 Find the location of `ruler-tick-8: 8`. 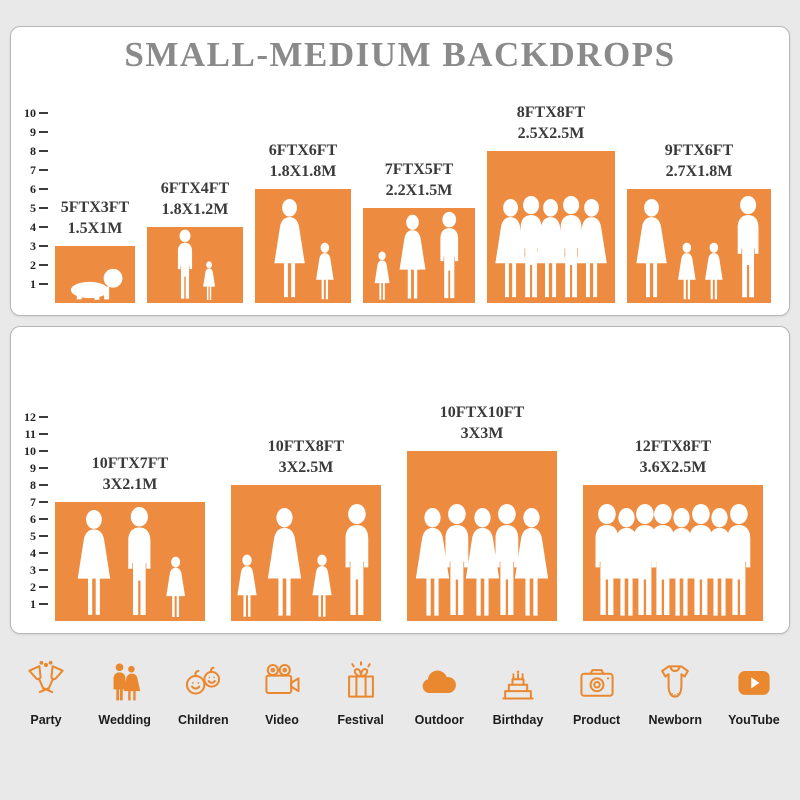

ruler-tick-8: 8 is located at coordinates (33, 484).